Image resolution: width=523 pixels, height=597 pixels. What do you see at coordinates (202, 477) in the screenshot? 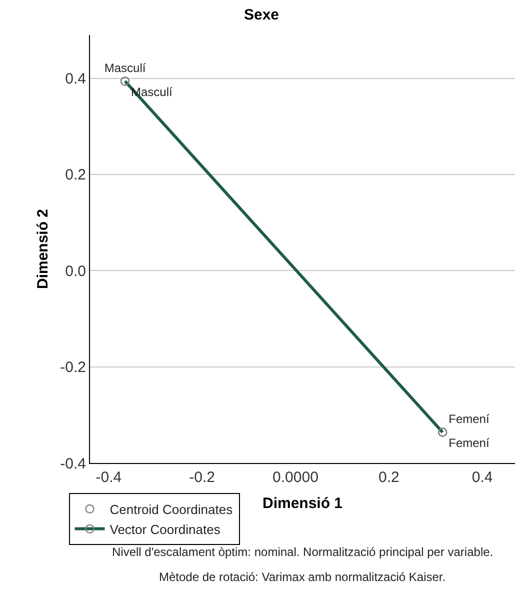
I see `x-tick-label: -0.2` at bounding box center [202, 477].